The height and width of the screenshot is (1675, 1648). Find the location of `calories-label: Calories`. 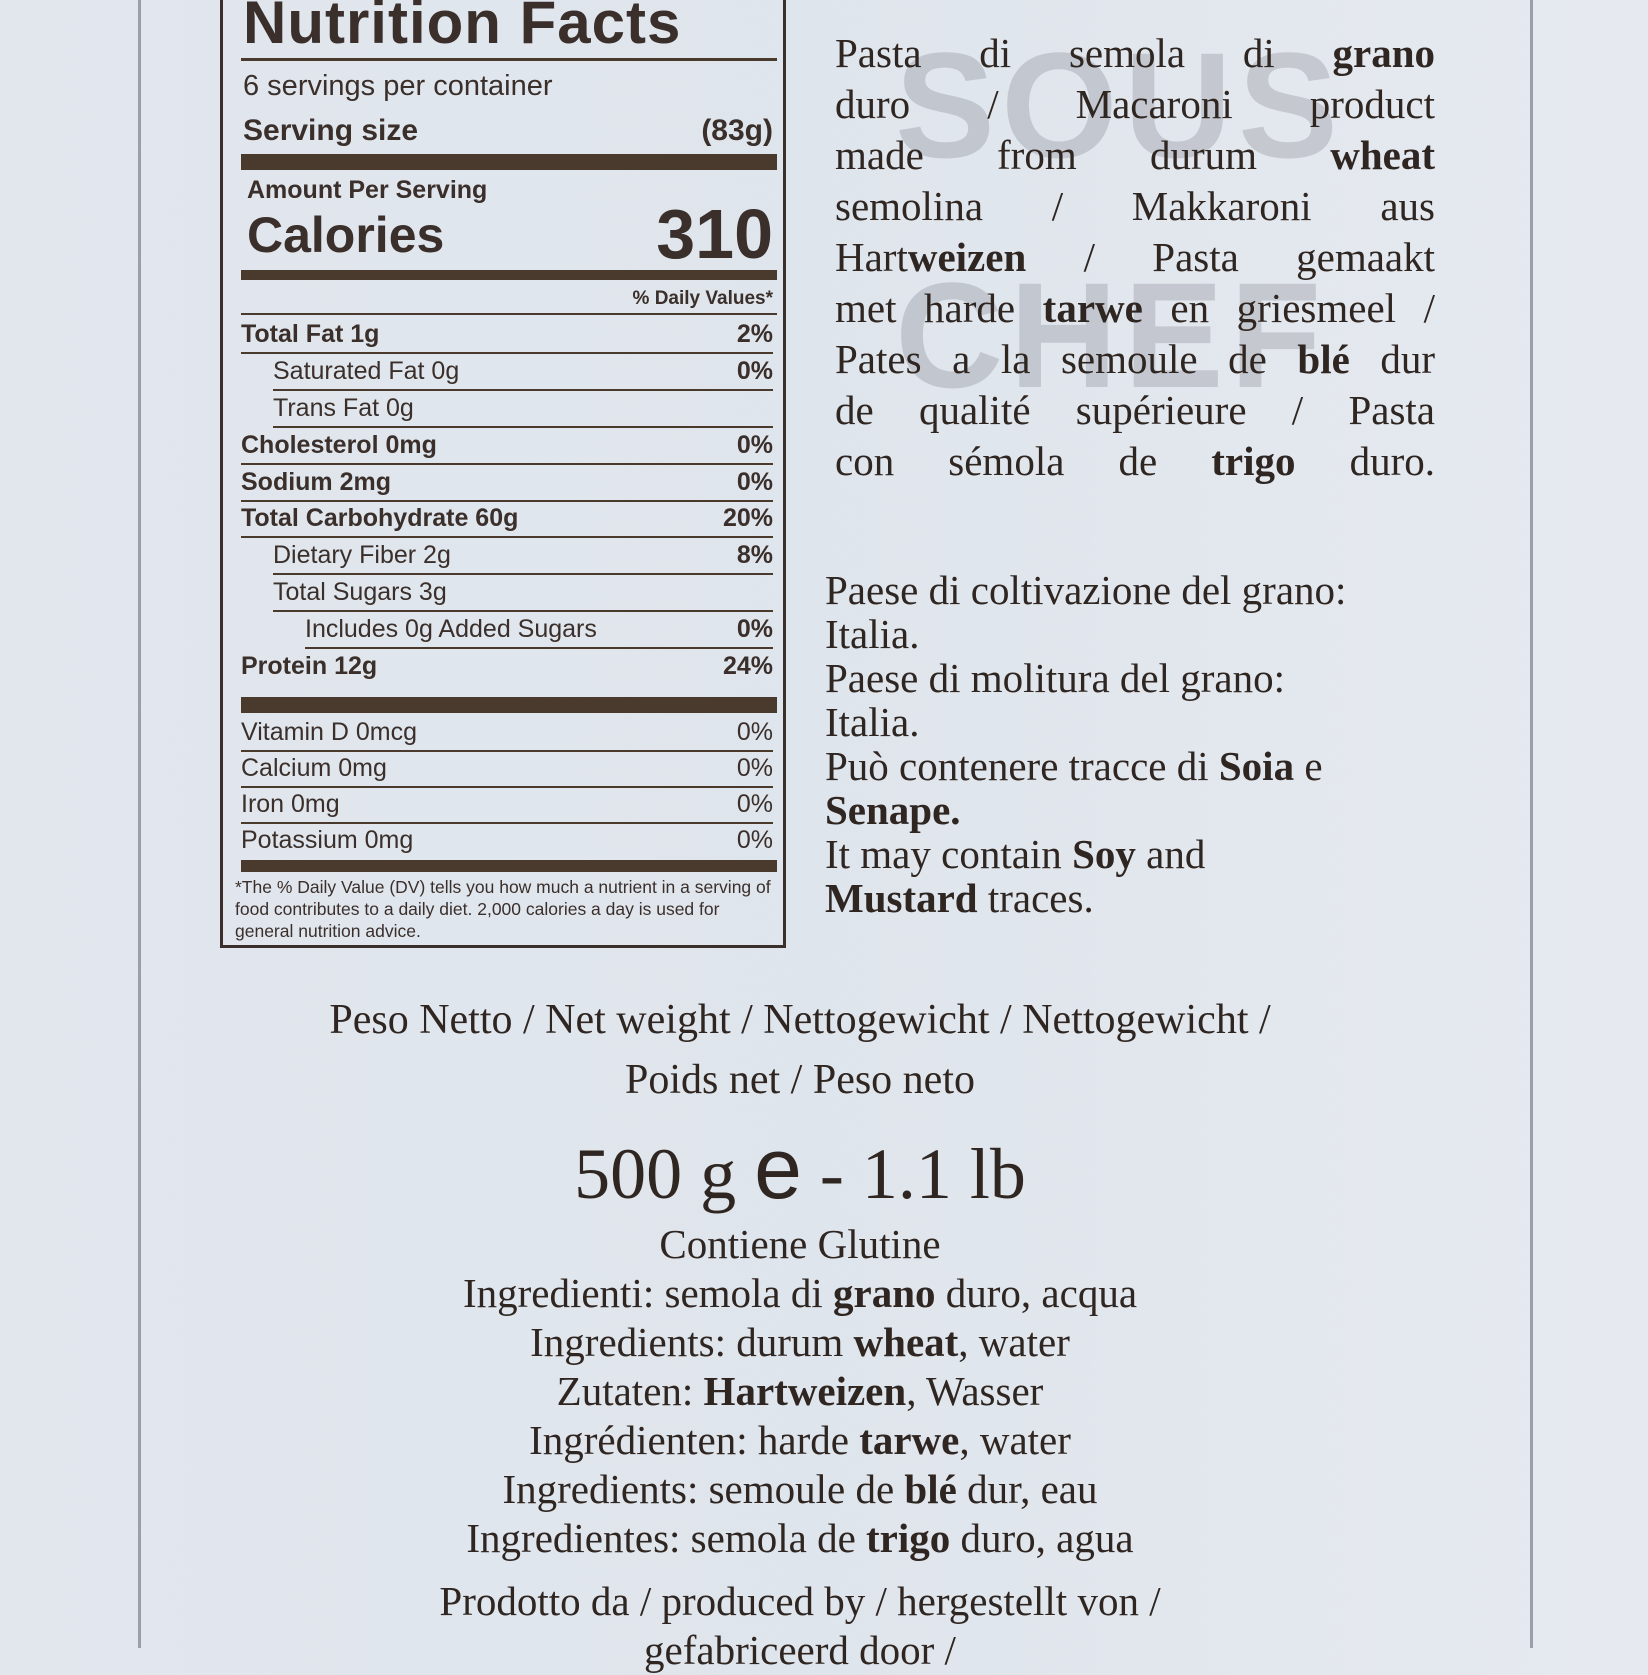

calories-label: Calories is located at coordinates (346, 235).